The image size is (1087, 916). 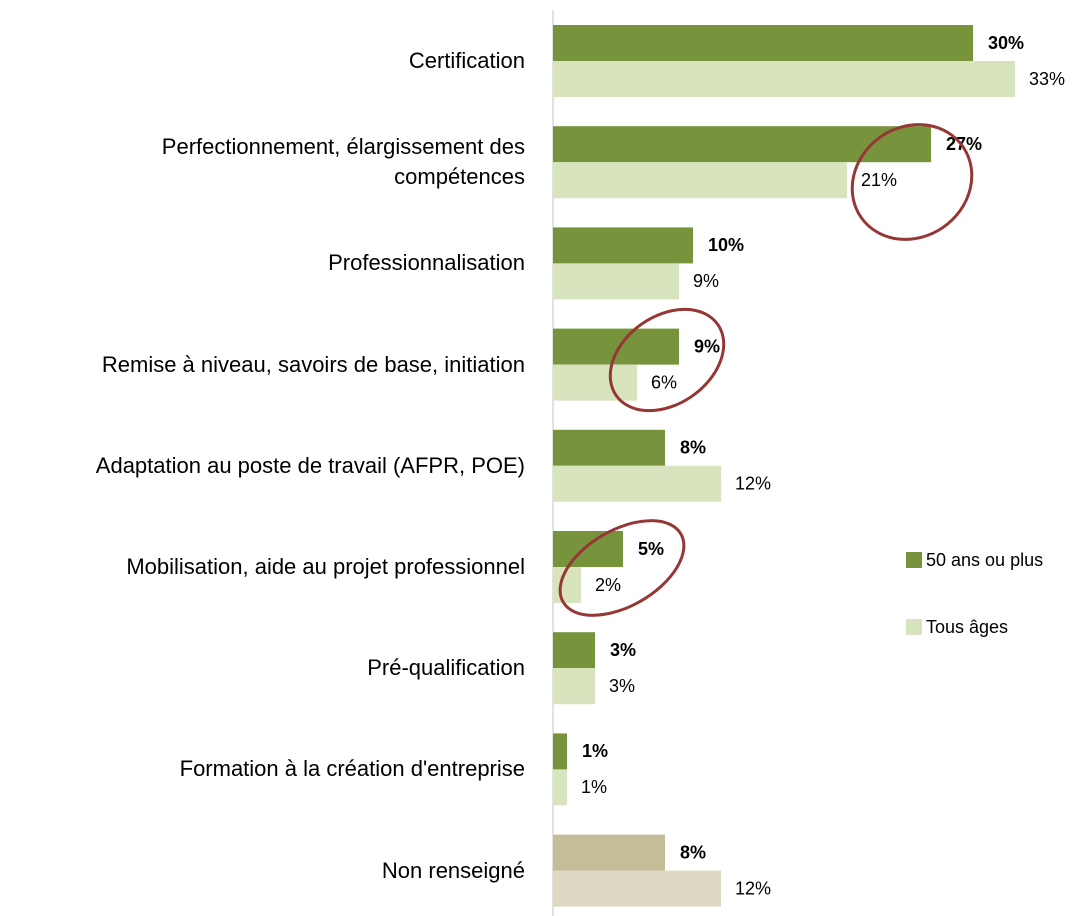 I want to click on legend-label: 50 ans ou plus, so click(x=984, y=560).